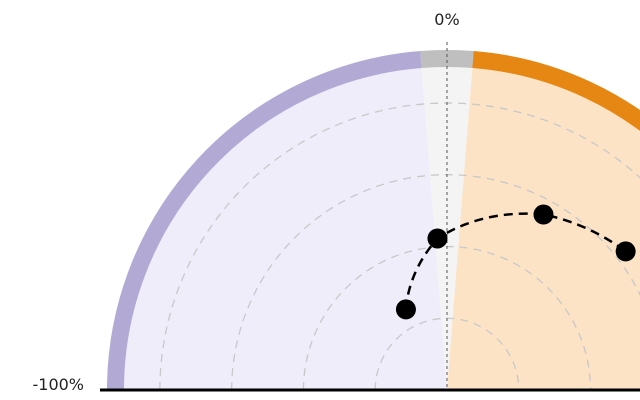 The width and height of the screenshot is (640, 400). Describe the element at coordinates (447, 59) in the screenshot. I see `rim-neutral` at that location.